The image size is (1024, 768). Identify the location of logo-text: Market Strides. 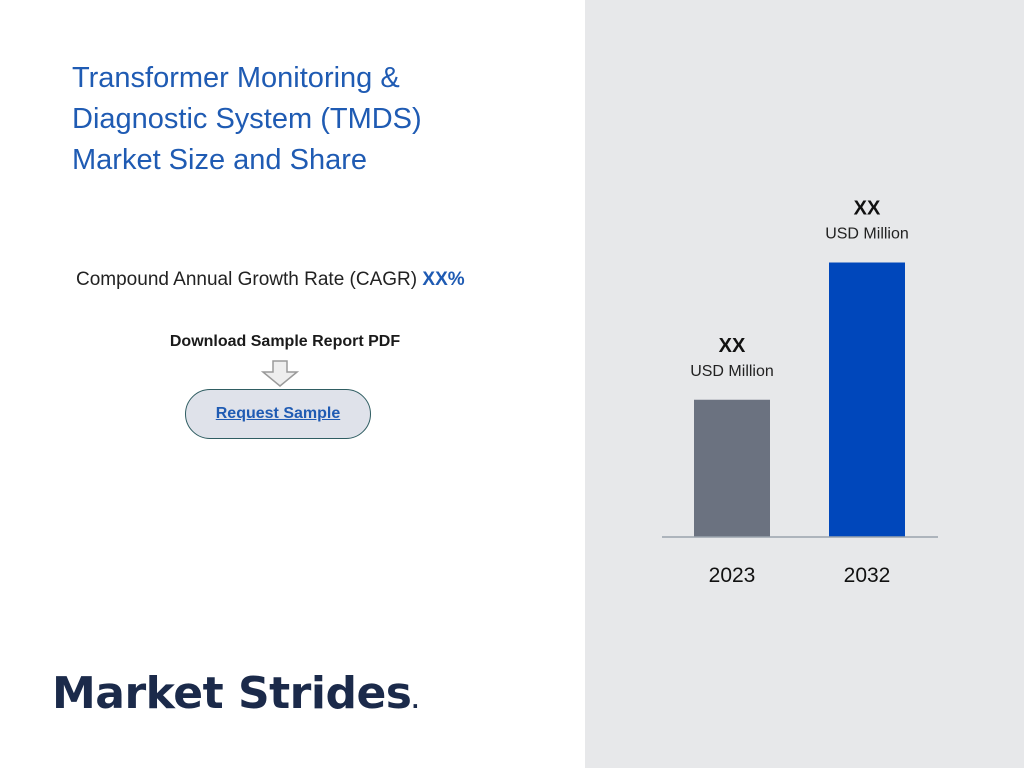
(232, 693).